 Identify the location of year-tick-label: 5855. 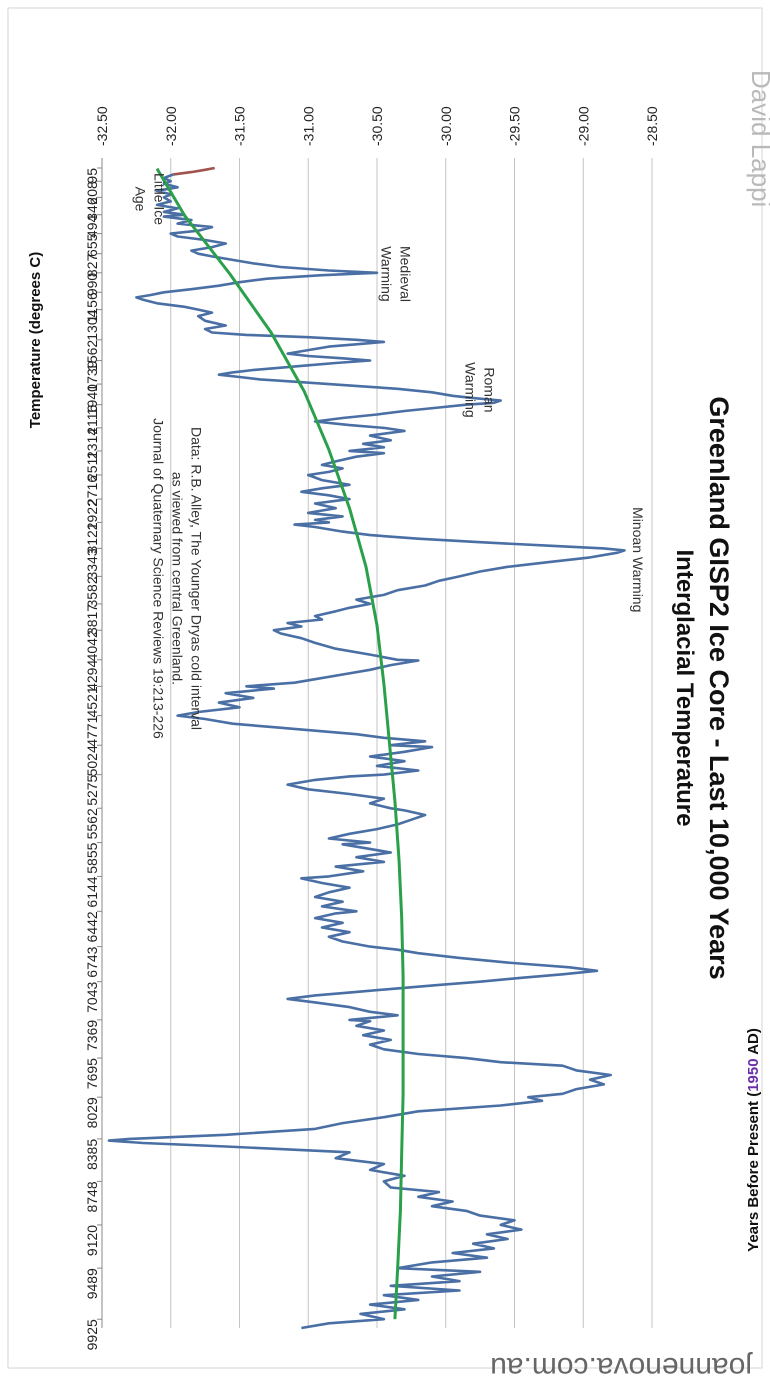
(92, 857).